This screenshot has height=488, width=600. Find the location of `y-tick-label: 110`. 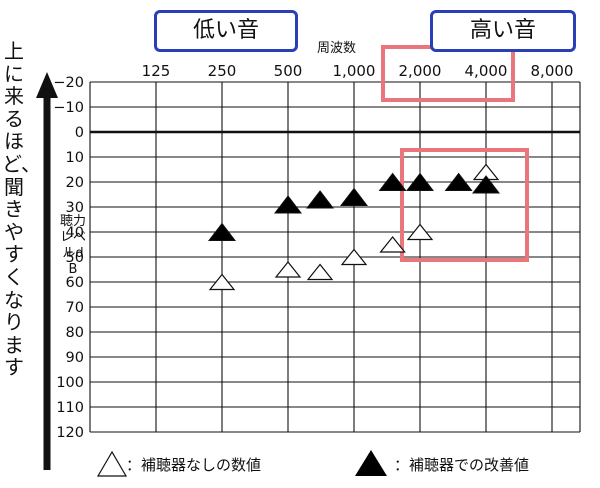

y-tick-label: 110 is located at coordinates (70, 408).